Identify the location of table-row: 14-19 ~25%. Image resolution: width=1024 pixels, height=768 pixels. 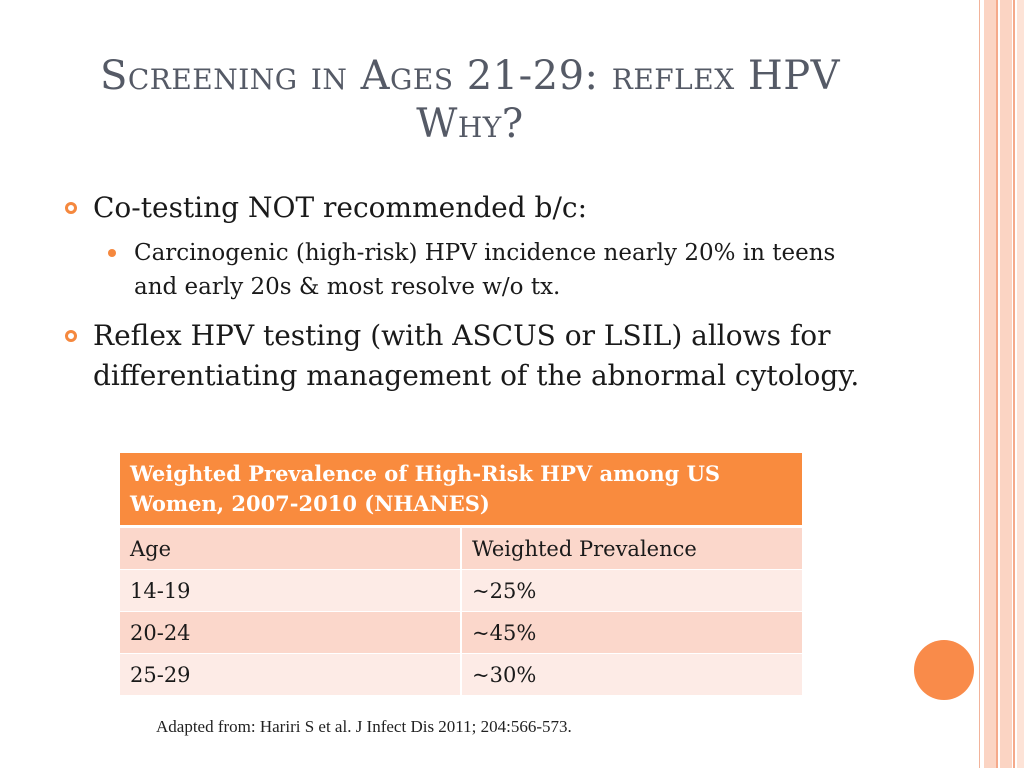
(461, 590).